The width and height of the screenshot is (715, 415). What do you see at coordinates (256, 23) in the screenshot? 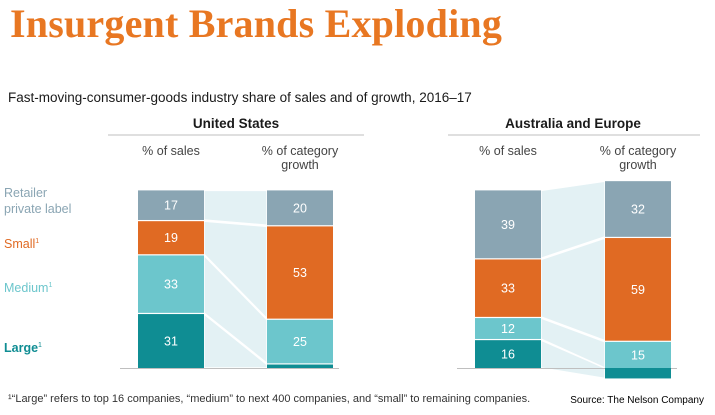
I see `page-title: Insurgent Brands Exploding` at bounding box center [256, 23].